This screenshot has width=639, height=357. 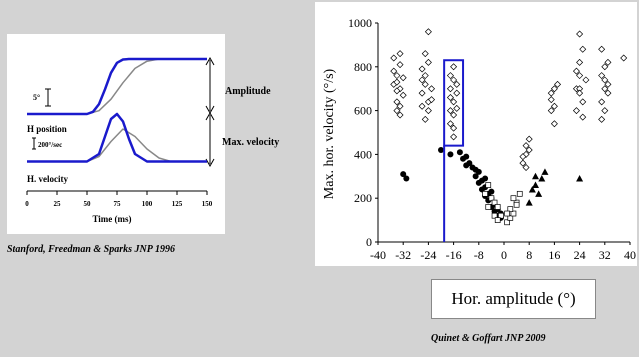 I want to click on time-axis-ticks: 0 25 50 75 100 125 150, so click(x=119, y=199).